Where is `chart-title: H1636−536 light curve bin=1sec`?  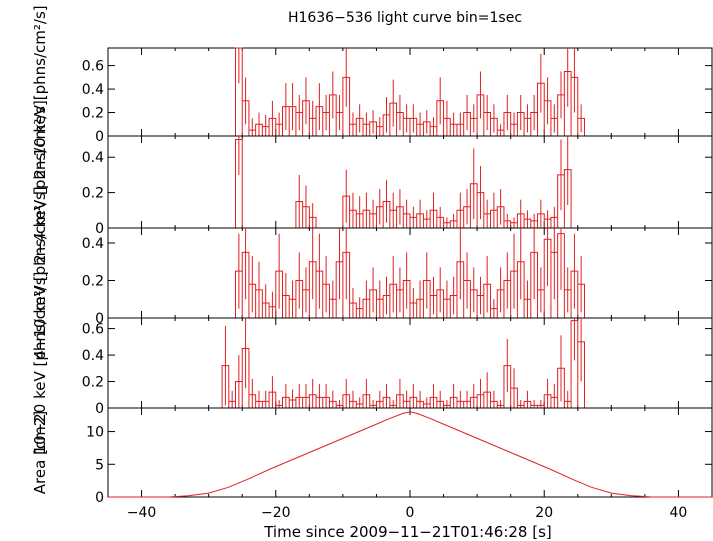 chart-title: H1636−536 light curve bin=1sec is located at coordinates (405, 18).